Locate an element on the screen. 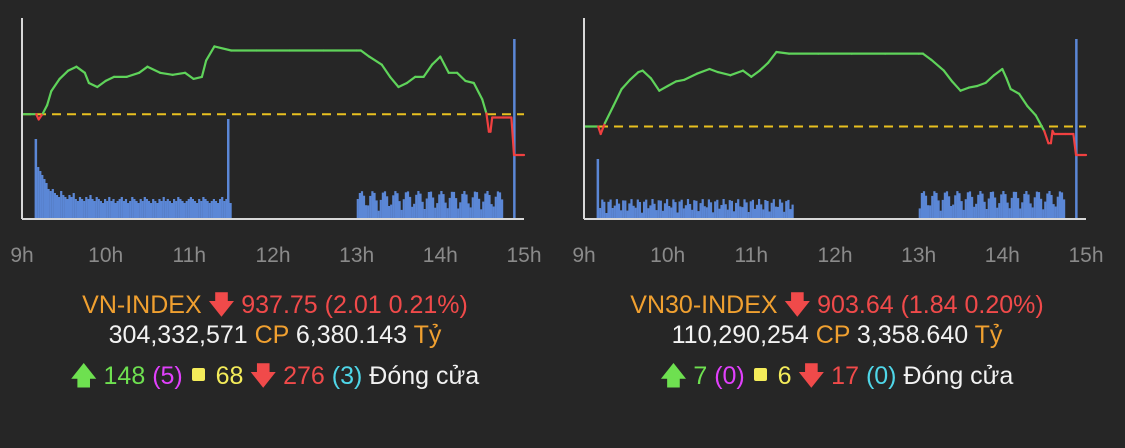 The width and height of the screenshot is (1125, 448). ceiling-count: (0) is located at coordinates (729, 376).